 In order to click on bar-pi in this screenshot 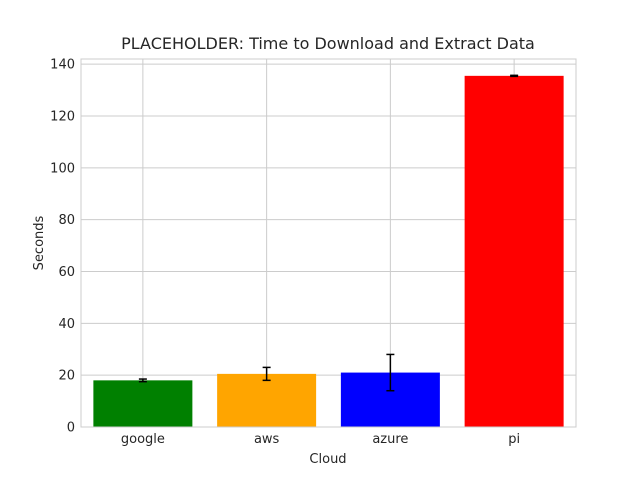, I will do `click(514, 251)`.